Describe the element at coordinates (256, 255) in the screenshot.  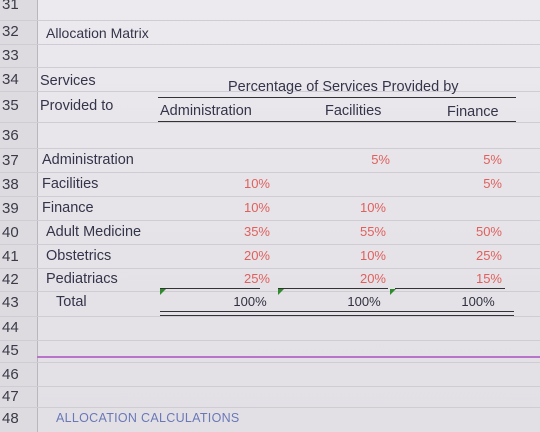
I see `cell-obstetrics-administration: 20%` at that location.